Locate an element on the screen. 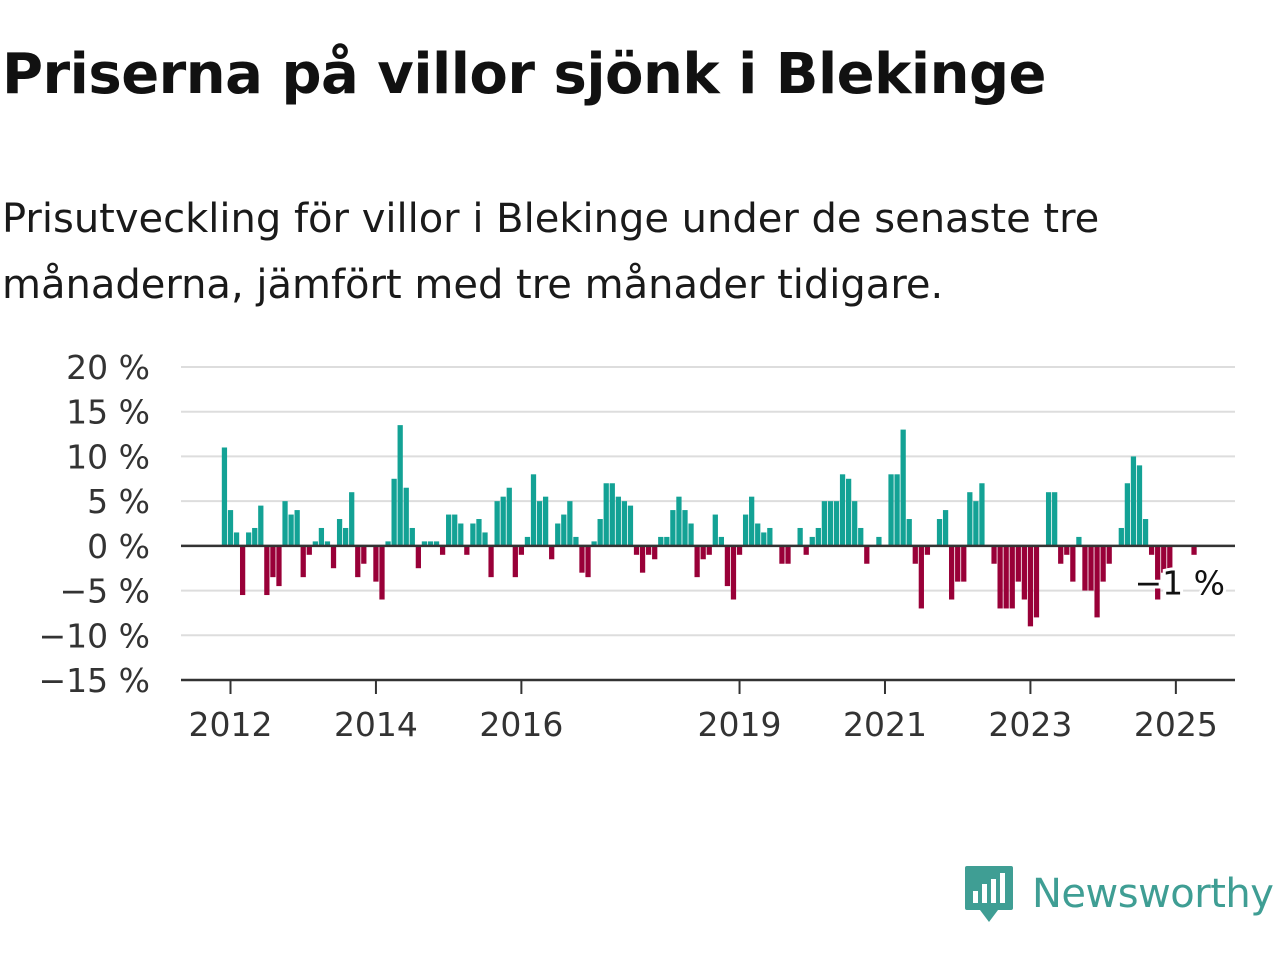  y-tick-label: −10 % is located at coordinates (95, 635).